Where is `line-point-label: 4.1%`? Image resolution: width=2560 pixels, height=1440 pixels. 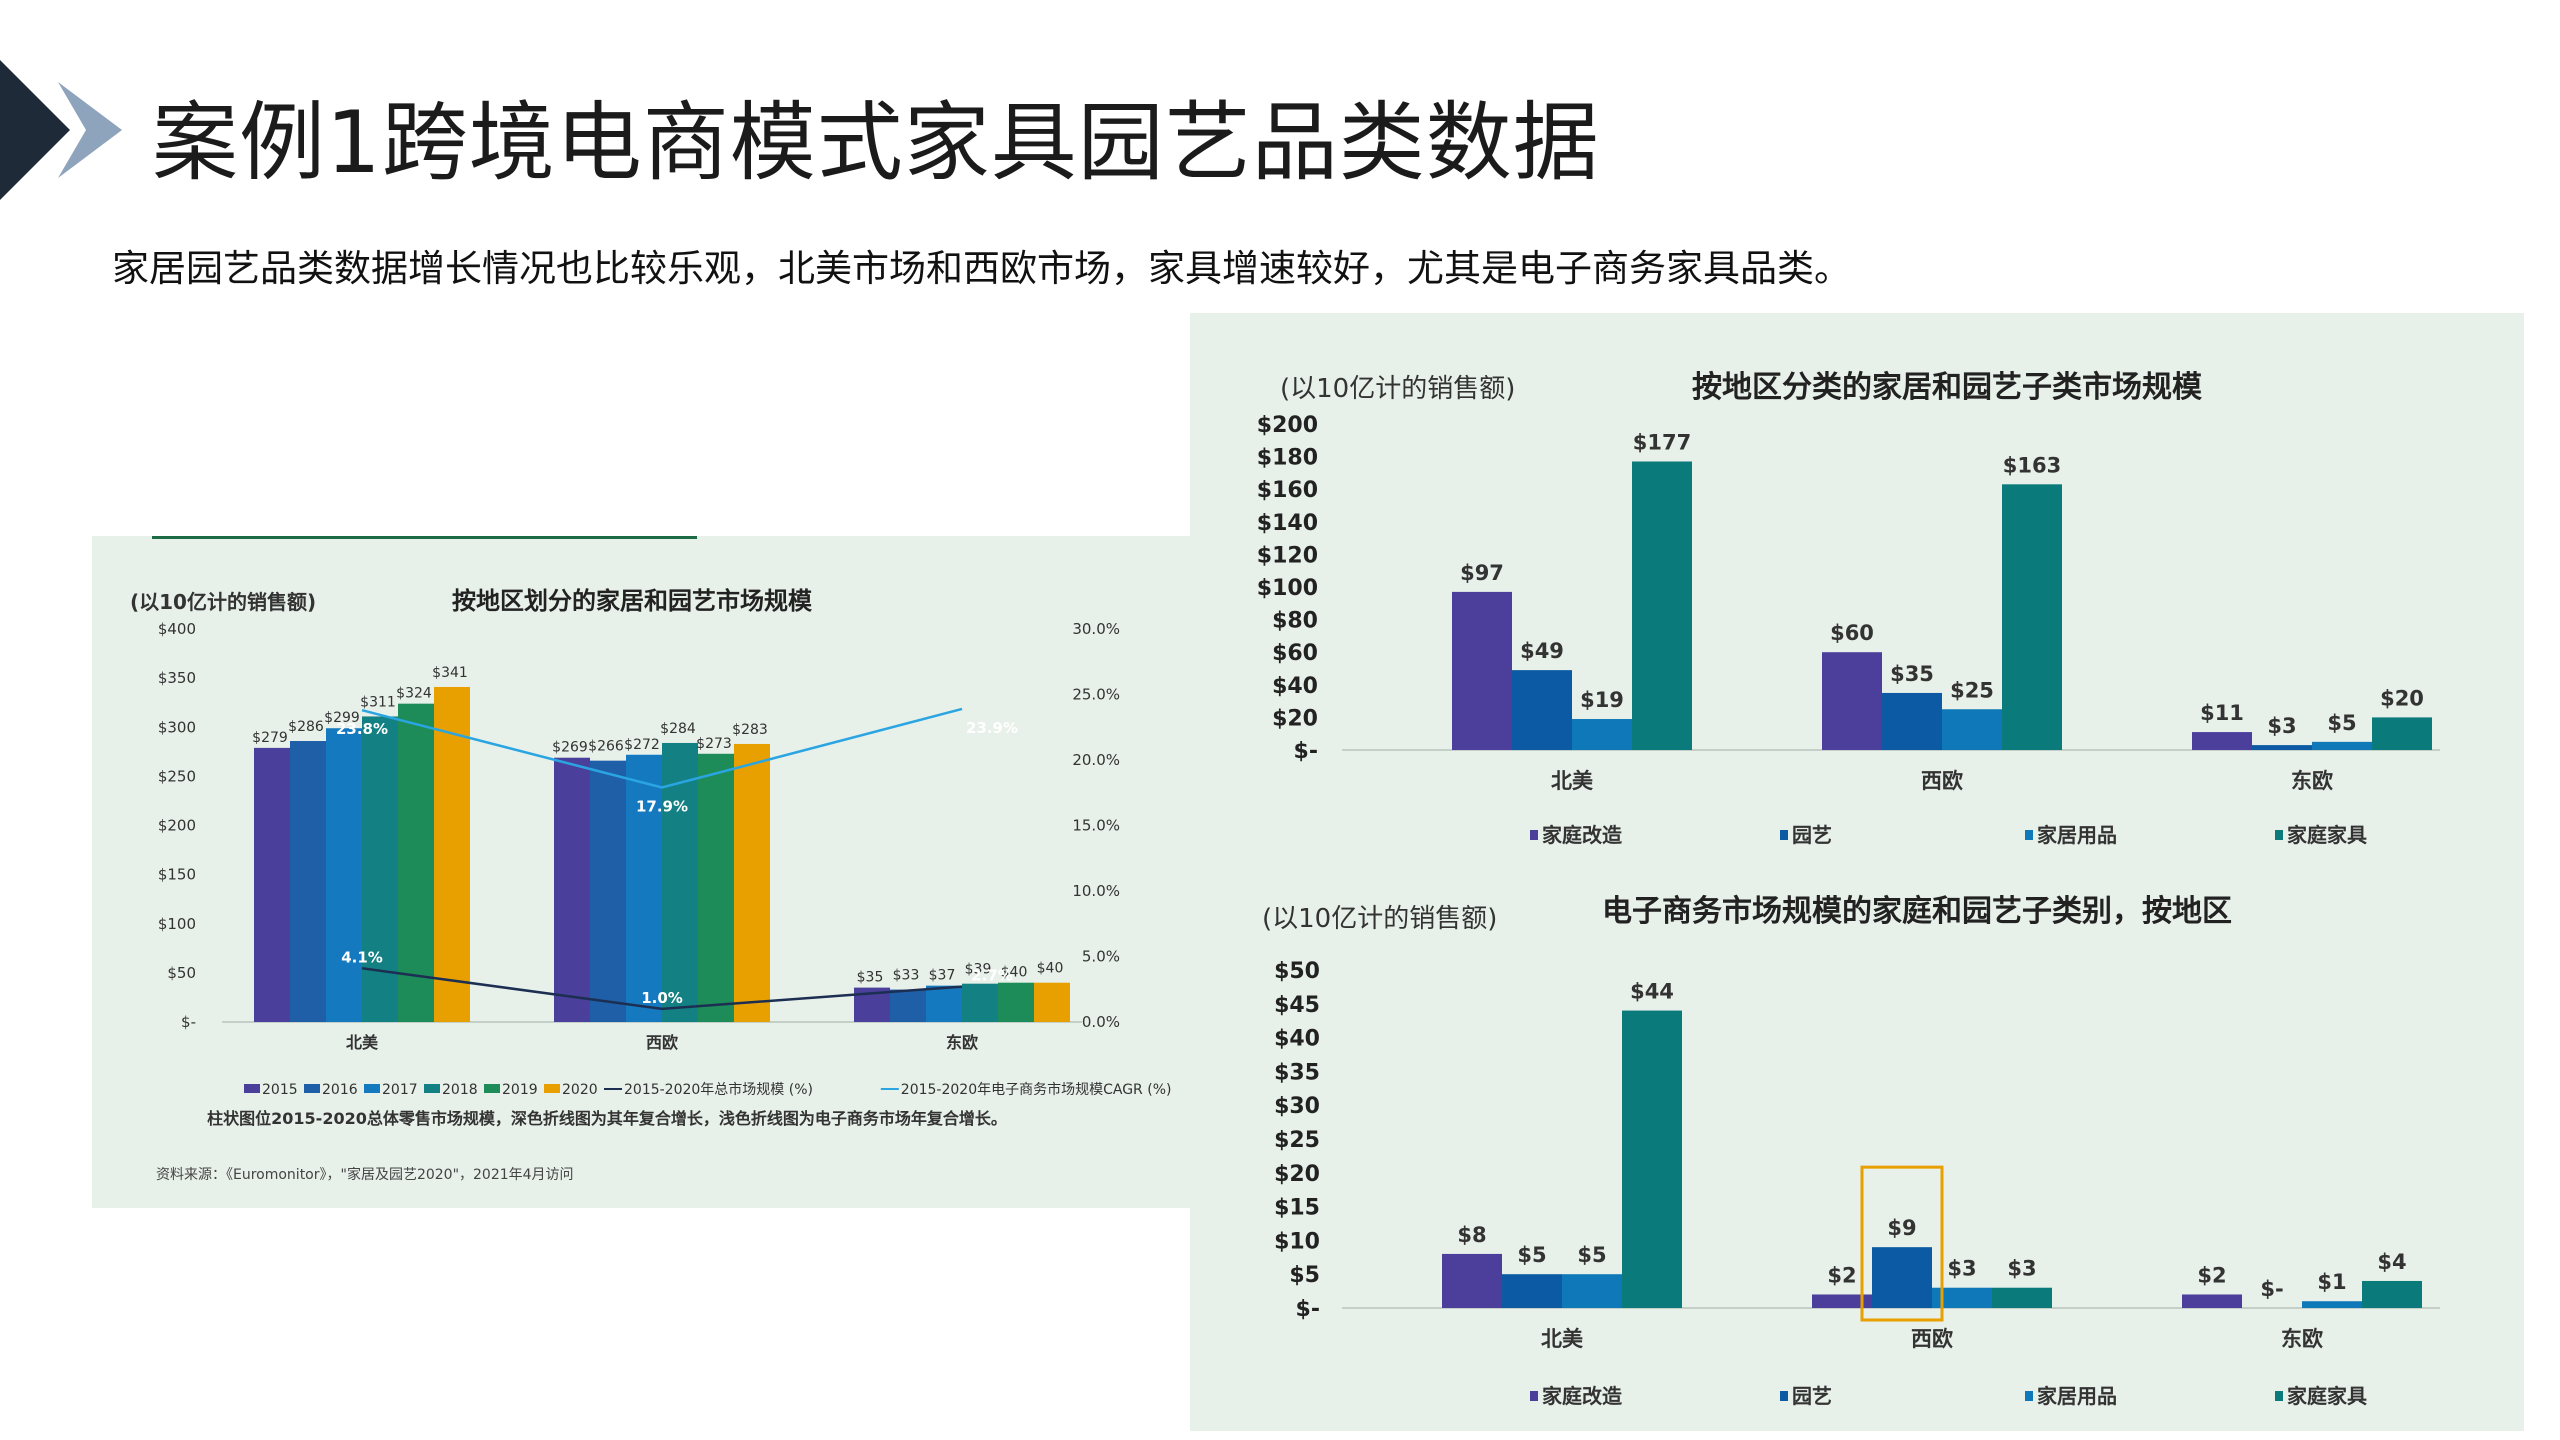
line-point-label: 4.1% is located at coordinates (362, 957).